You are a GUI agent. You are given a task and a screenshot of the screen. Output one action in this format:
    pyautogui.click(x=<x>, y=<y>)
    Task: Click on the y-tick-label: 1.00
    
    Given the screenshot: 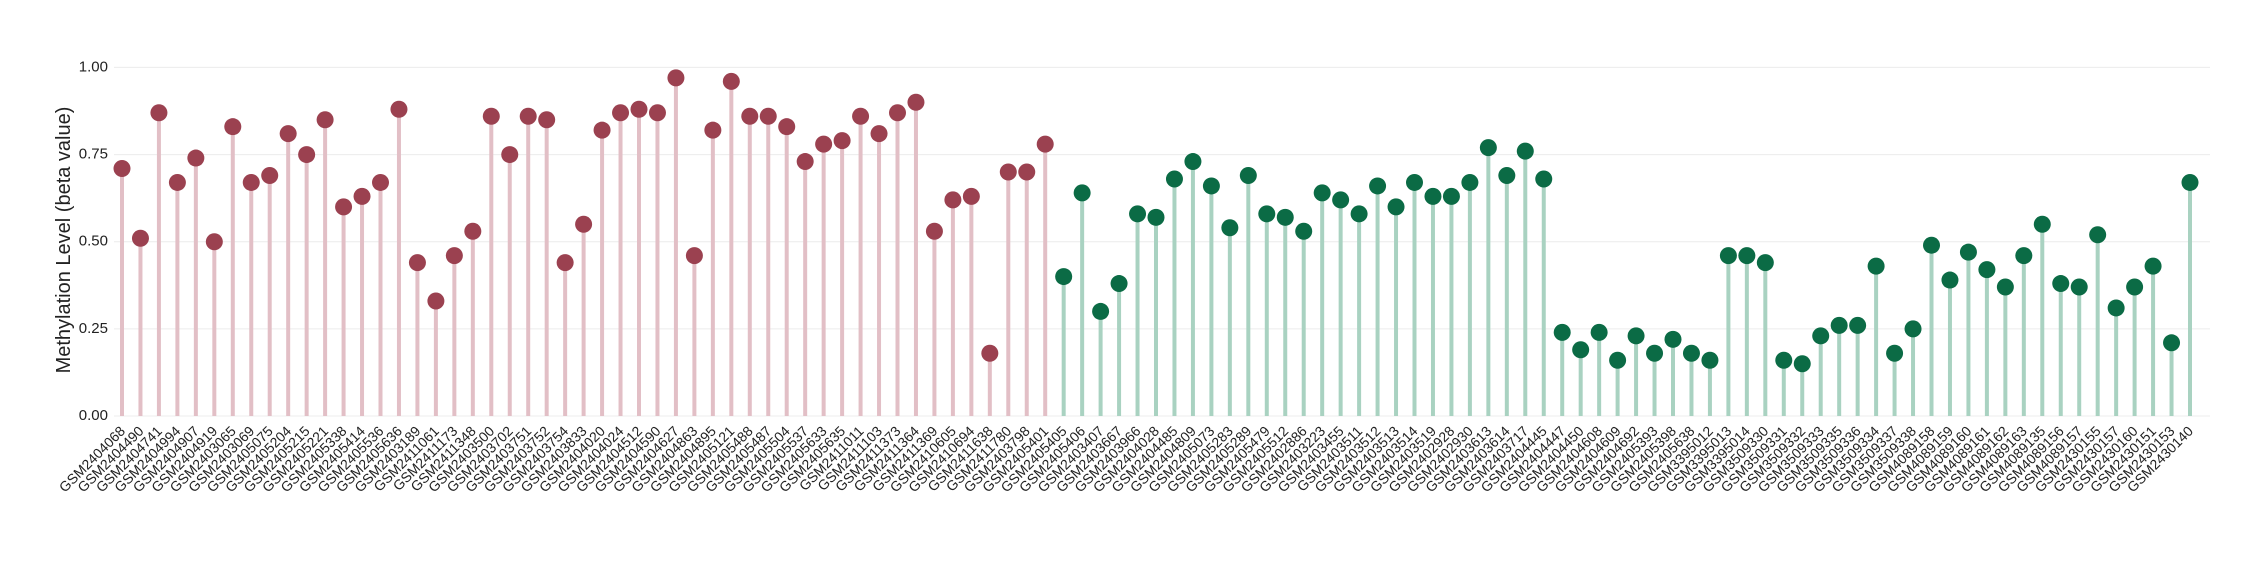 What is the action you would take?
    pyautogui.click(x=93, y=66)
    